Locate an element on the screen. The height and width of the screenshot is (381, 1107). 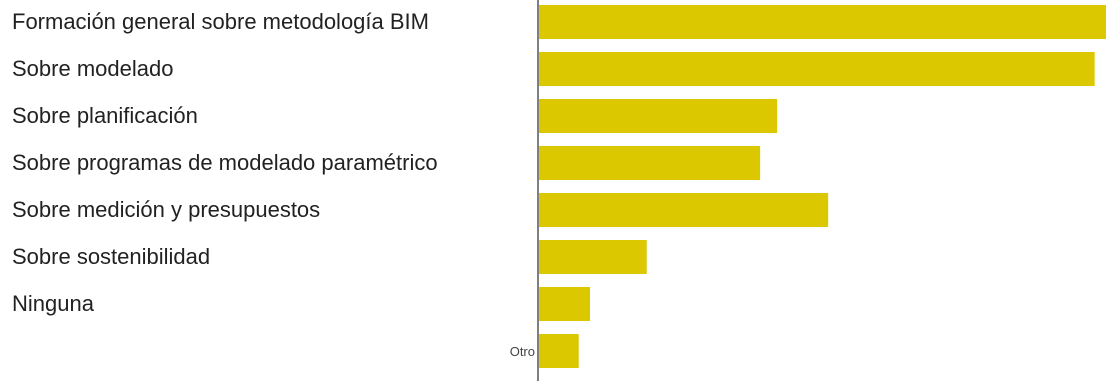
category-label-2: Sobre modelado is located at coordinates (92, 68).